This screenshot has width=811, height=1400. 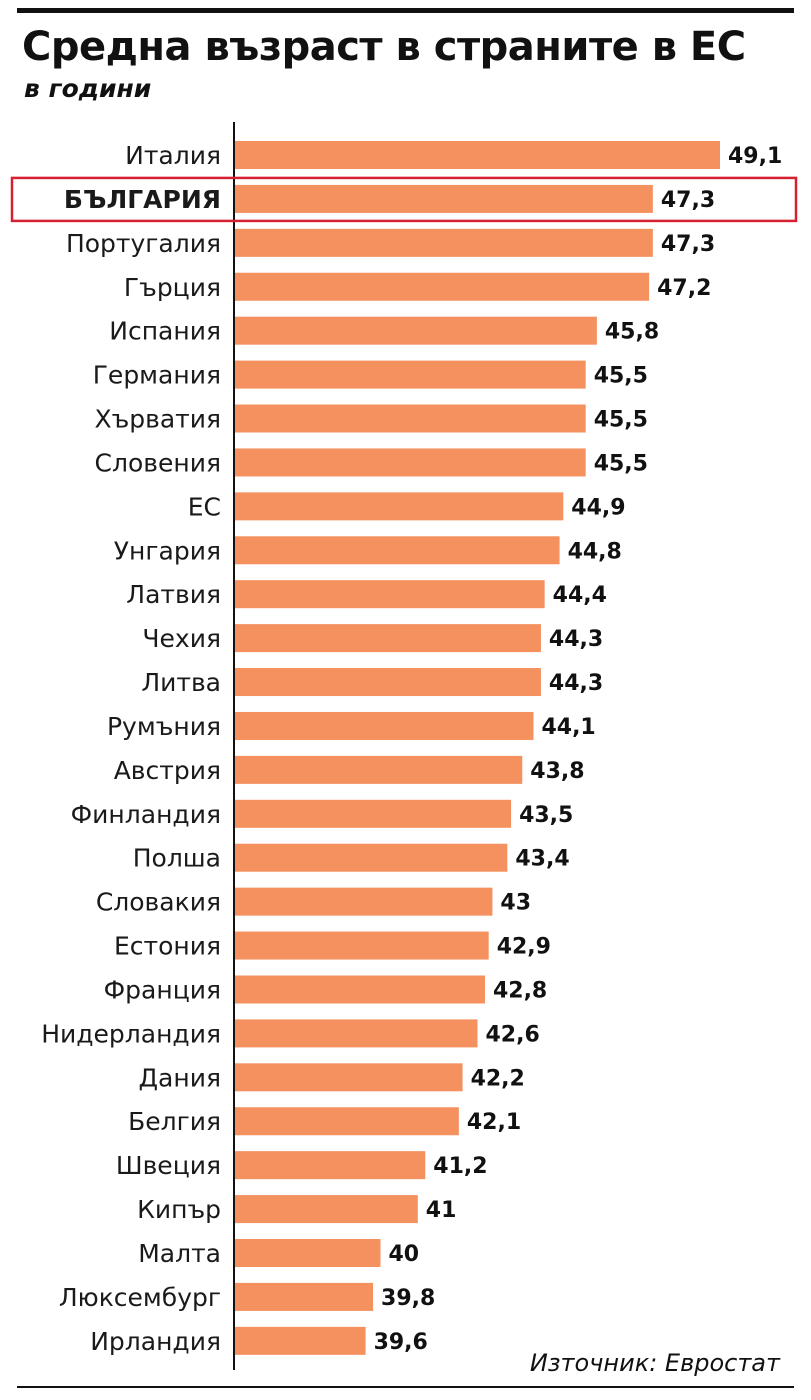 What do you see at coordinates (401, 1342) in the screenshot?
I see `value-label-28: 39,6` at bounding box center [401, 1342].